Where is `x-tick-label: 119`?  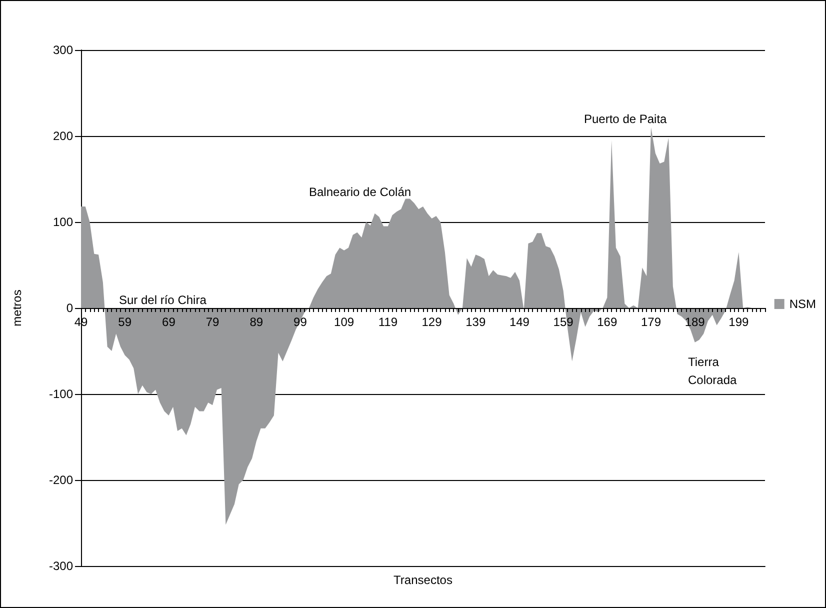
x-tick-label: 119 is located at coordinates (388, 322).